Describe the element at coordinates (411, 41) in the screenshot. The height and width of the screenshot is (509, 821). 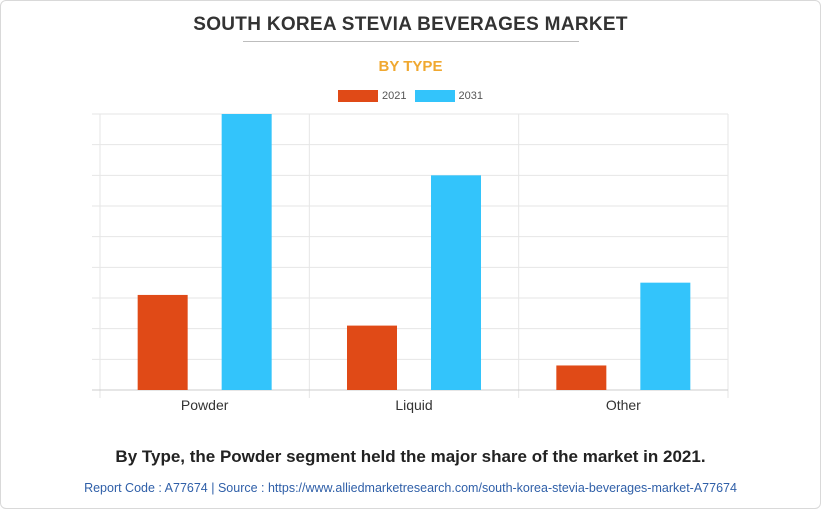
I see `title-divider` at that location.